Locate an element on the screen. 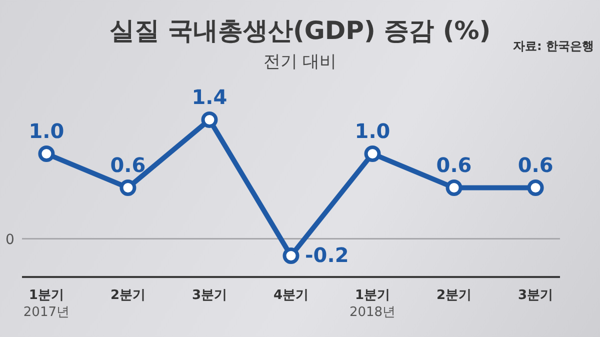 Image resolution: width=600 pixels, height=337 pixels. data-label: 1.4 is located at coordinates (210, 96).